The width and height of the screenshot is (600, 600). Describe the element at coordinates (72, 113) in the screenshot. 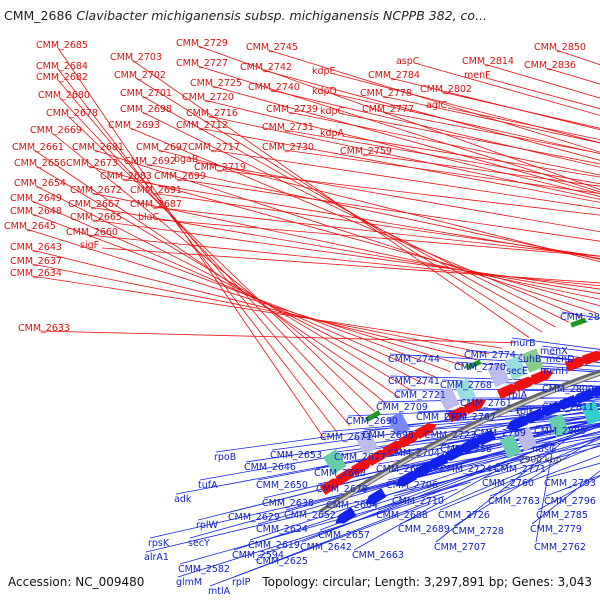

I see `forward-gene-label: CMM_2678` at that location.